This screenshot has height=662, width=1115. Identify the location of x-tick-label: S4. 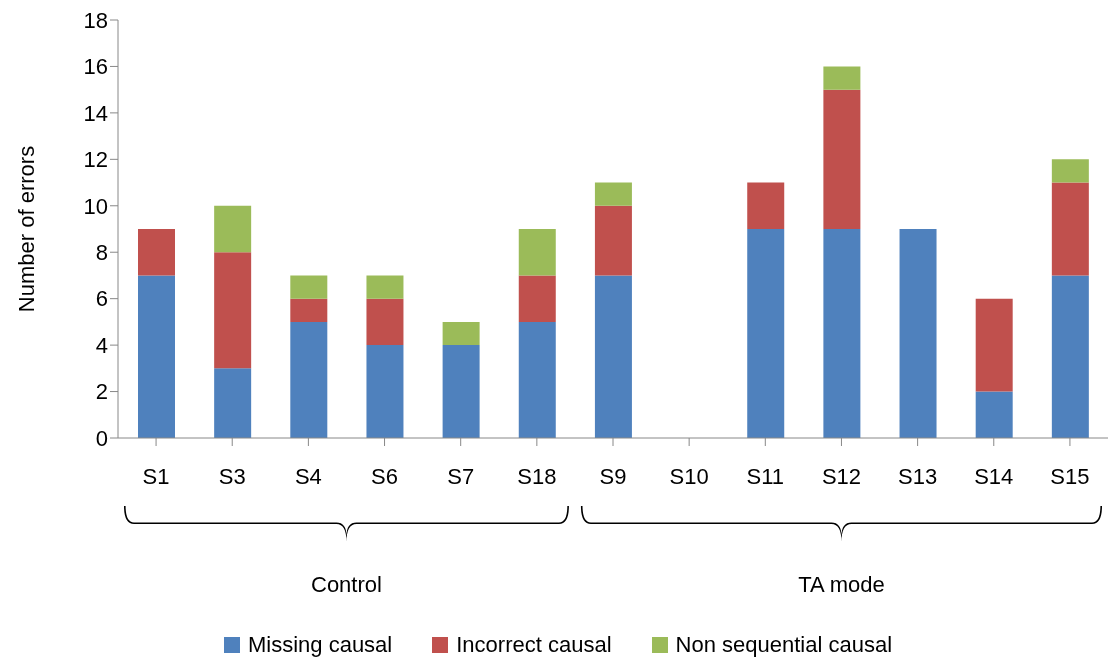
(308, 476).